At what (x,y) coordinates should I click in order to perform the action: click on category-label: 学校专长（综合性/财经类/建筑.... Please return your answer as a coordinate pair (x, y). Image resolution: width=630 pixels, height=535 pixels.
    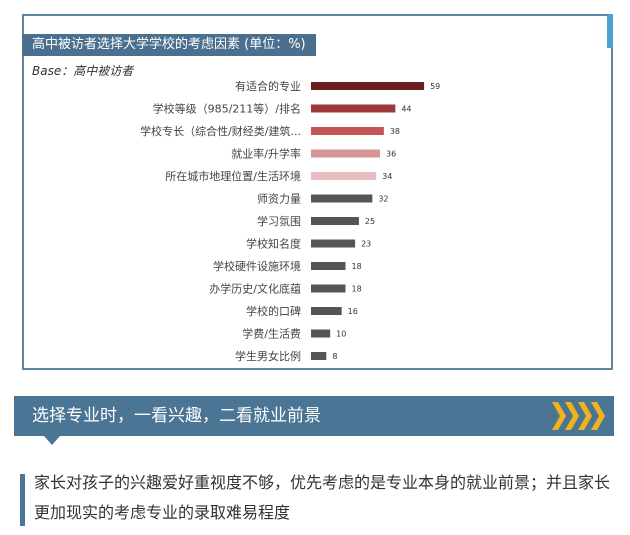
    Looking at the image, I should click on (220, 131).